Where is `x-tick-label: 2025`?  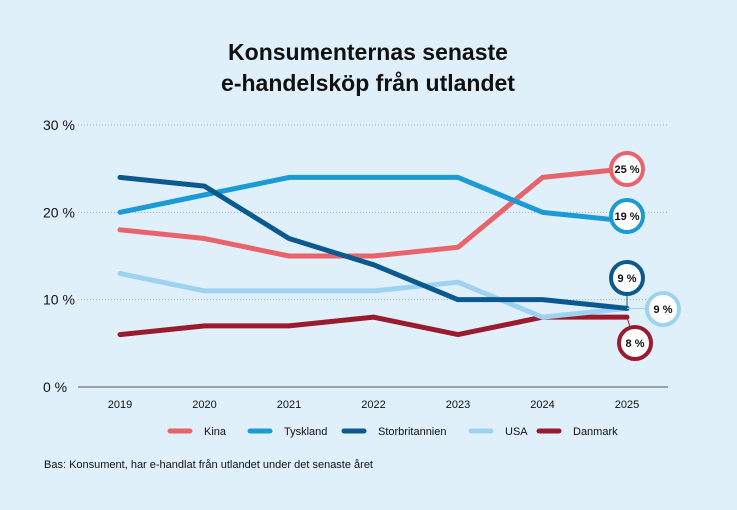 x-tick-label: 2025 is located at coordinates (627, 405).